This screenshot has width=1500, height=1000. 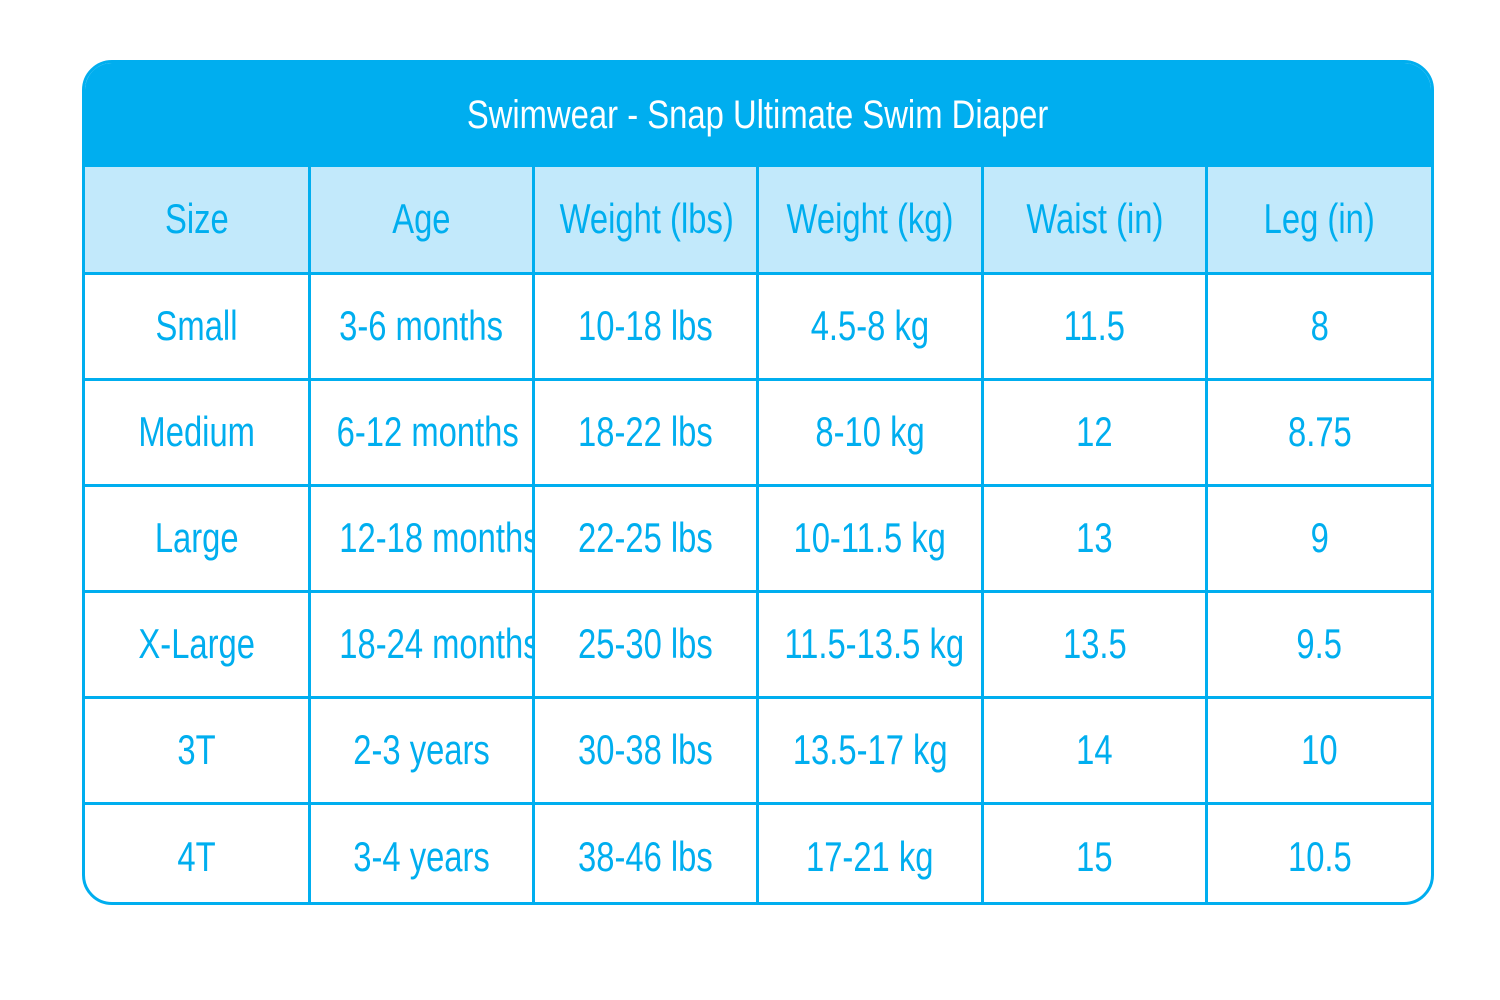 What do you see at coordinates (870, 432) in the screenshot?
I see `cell-weight-kg: 8-10 kg` at bounding box center [870, 432].